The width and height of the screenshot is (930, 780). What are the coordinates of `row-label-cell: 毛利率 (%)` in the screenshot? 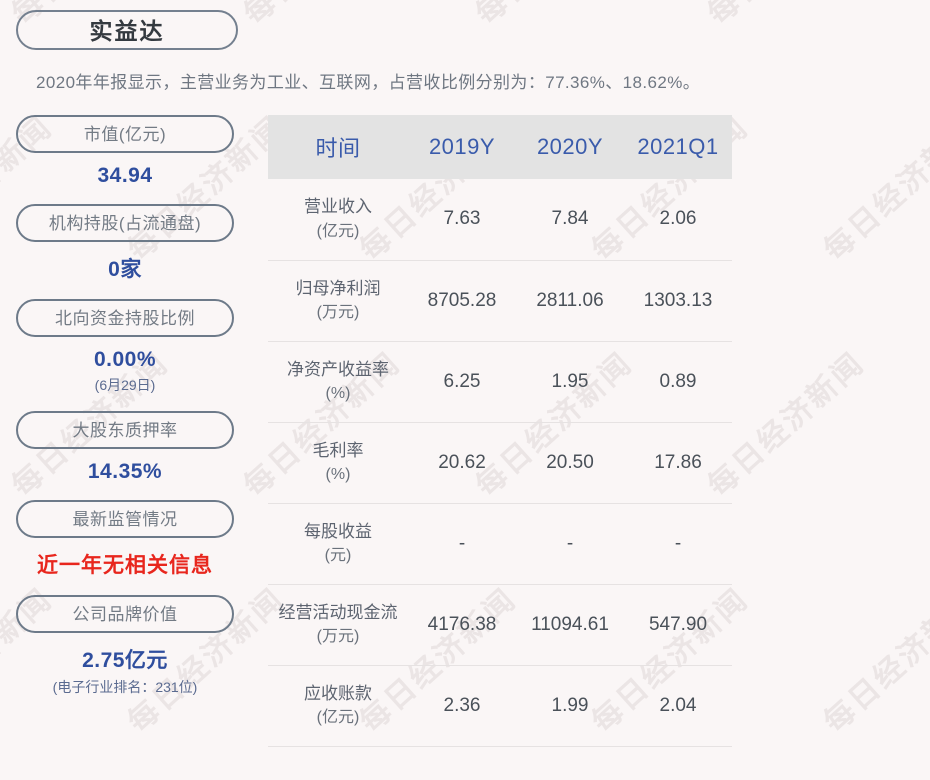 It's located at (338, 463).